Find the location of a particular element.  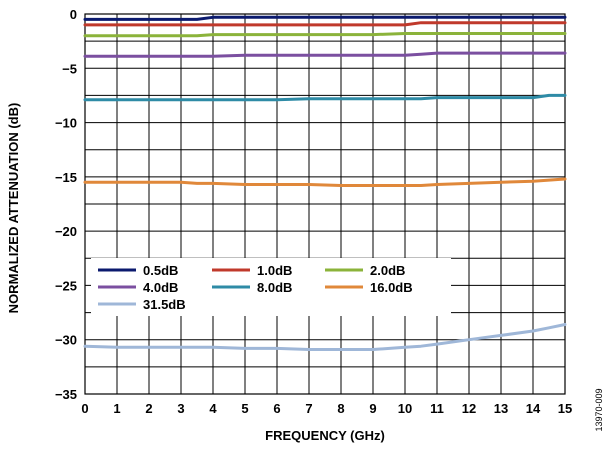

x-tick-labels: 0 1 2 3 4 5 6 7 8 9 10 11 12 13 14 15 is located at coordinates (326, 408).